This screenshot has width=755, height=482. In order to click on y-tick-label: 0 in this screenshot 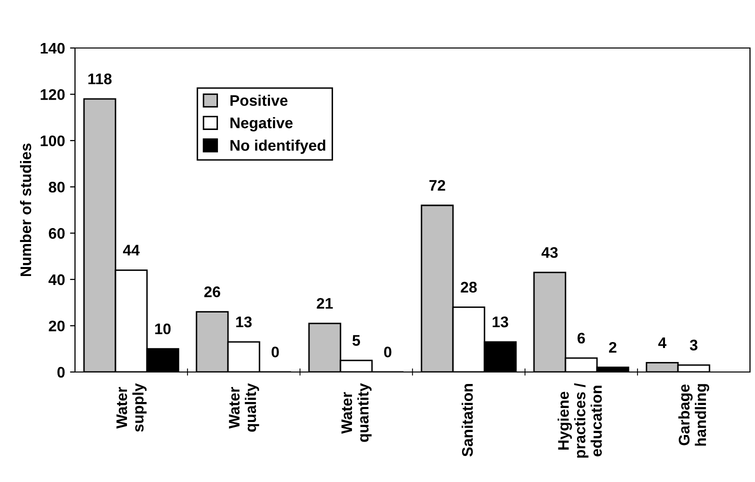, I will do `click(61, 372)`.